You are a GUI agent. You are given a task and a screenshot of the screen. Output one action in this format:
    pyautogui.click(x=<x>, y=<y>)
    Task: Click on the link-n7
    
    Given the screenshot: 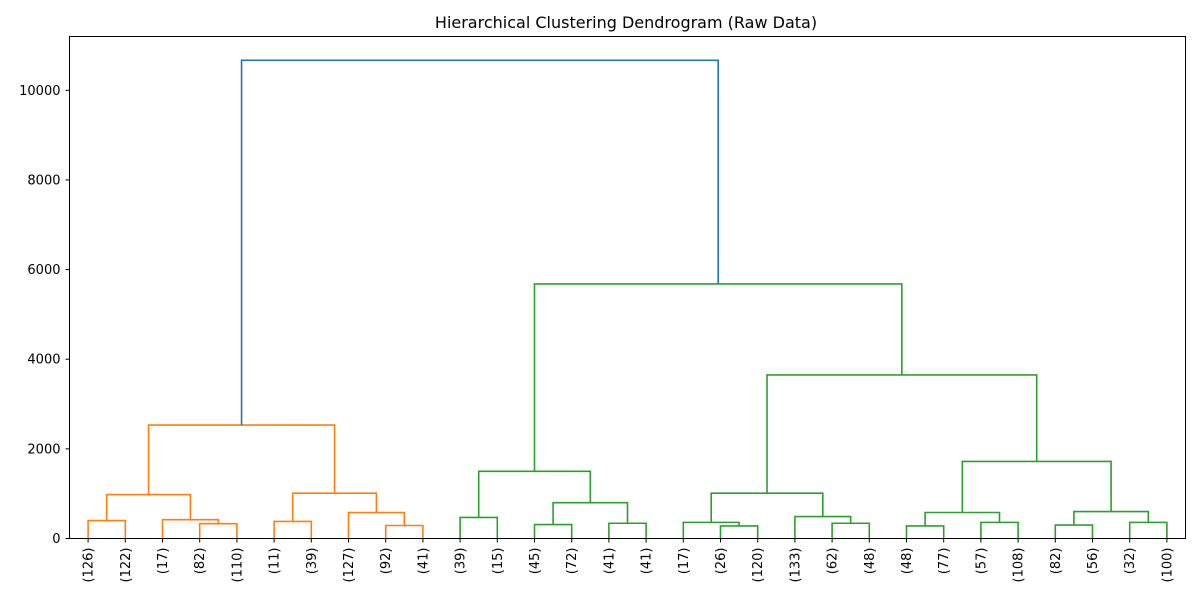 What is the action you would take?
    pyautogui.click(x=376, y=525)
    